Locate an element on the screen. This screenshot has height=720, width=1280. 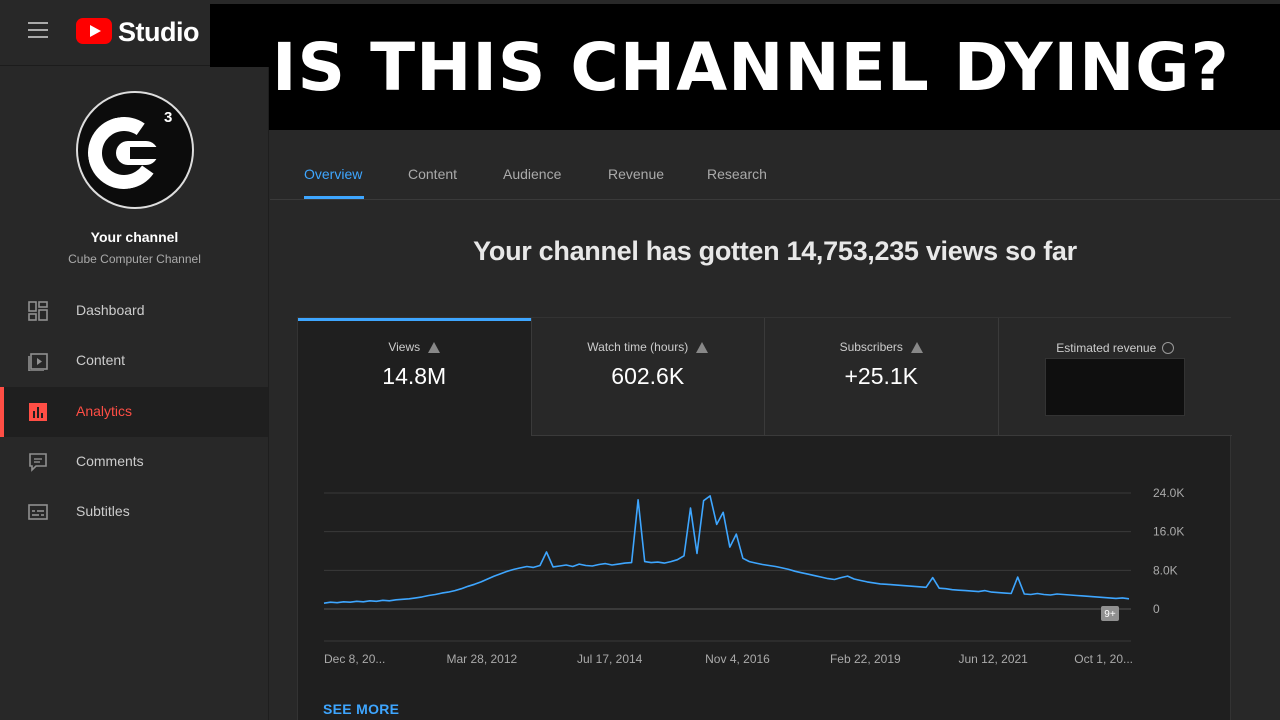
metric-label: Watch time (hours) is located at coordinates (638, 347).